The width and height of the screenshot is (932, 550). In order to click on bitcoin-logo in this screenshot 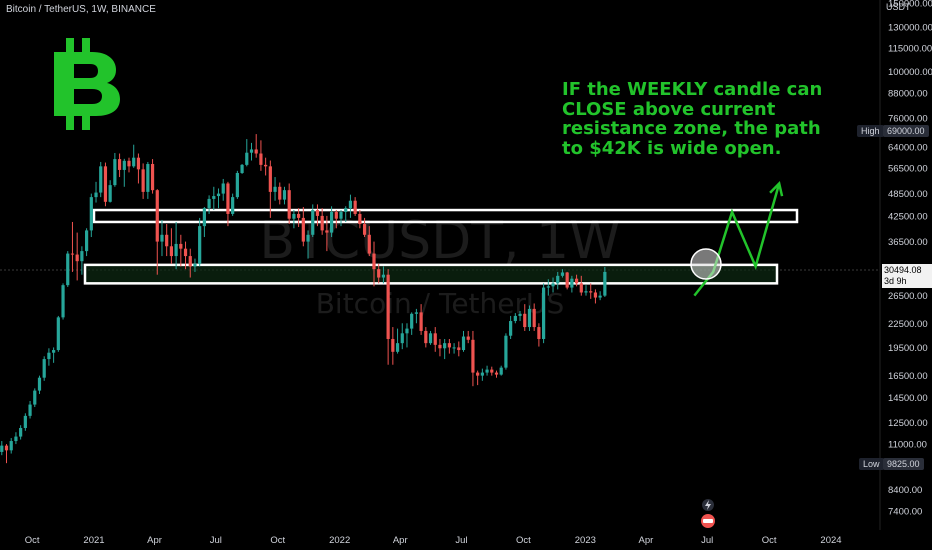, I will do `click(87, 84)`.